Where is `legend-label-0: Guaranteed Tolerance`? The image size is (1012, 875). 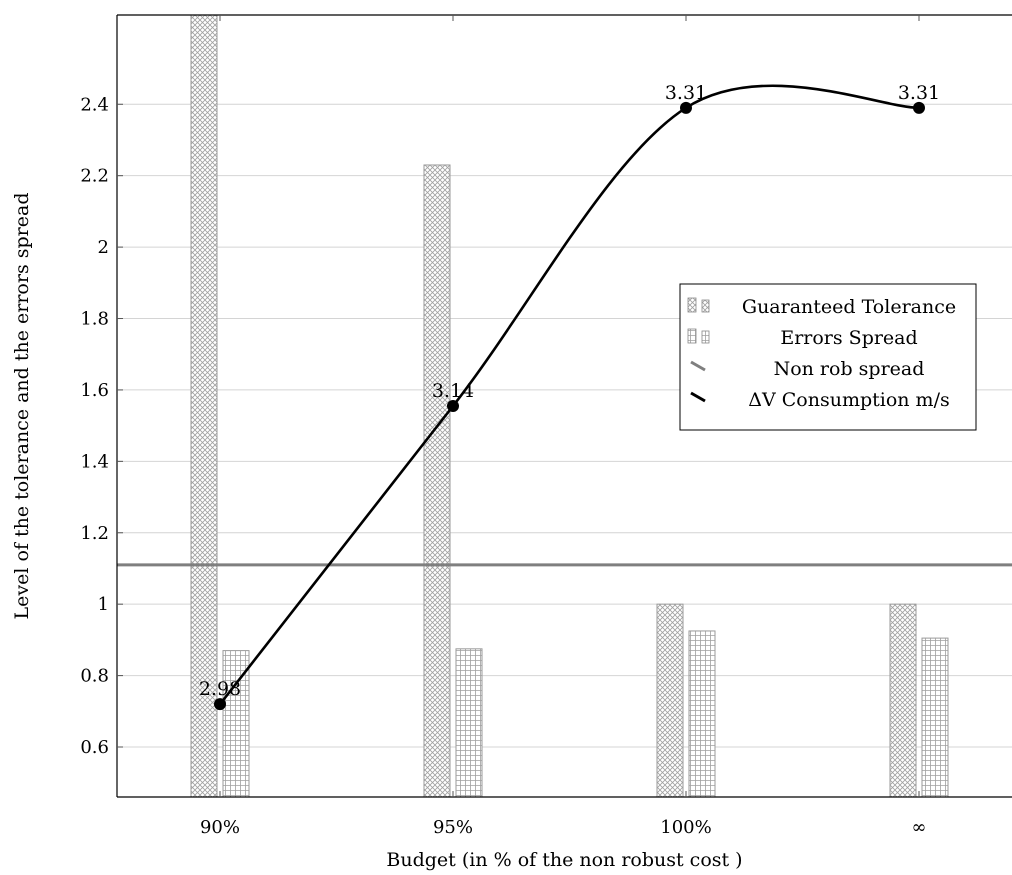
legend-label-0: Guaranteed Tolerance is located at coordinates (849, 307).